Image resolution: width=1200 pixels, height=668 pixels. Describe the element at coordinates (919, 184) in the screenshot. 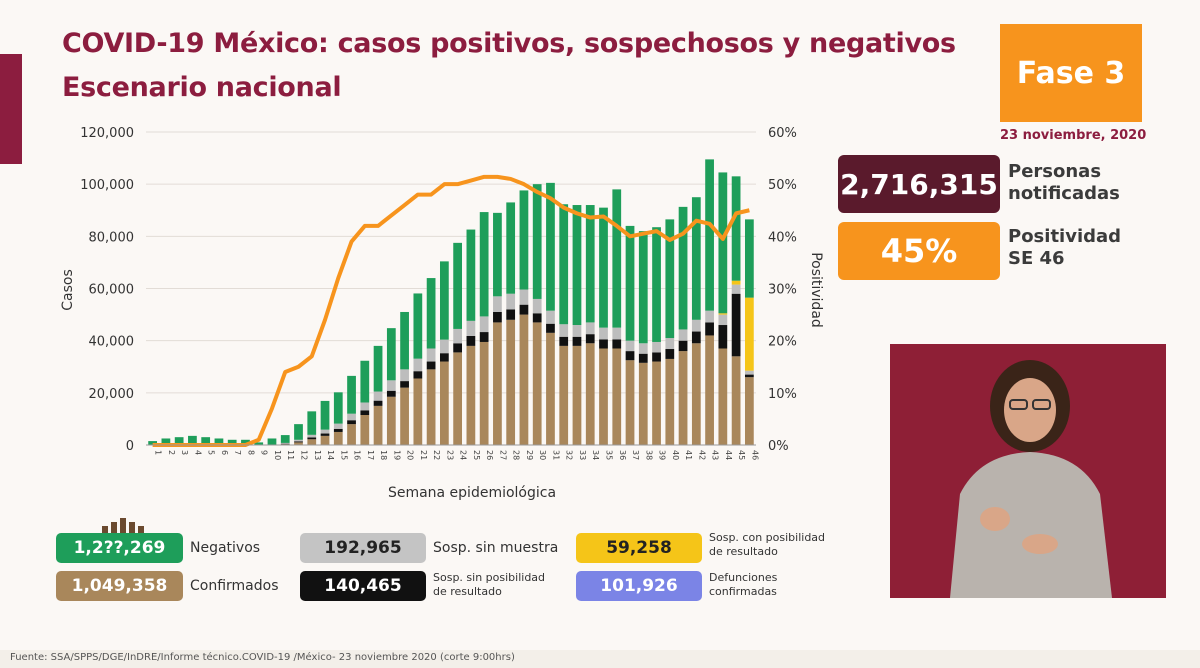

I see `notified-count-box: 2,716,315` at that location.